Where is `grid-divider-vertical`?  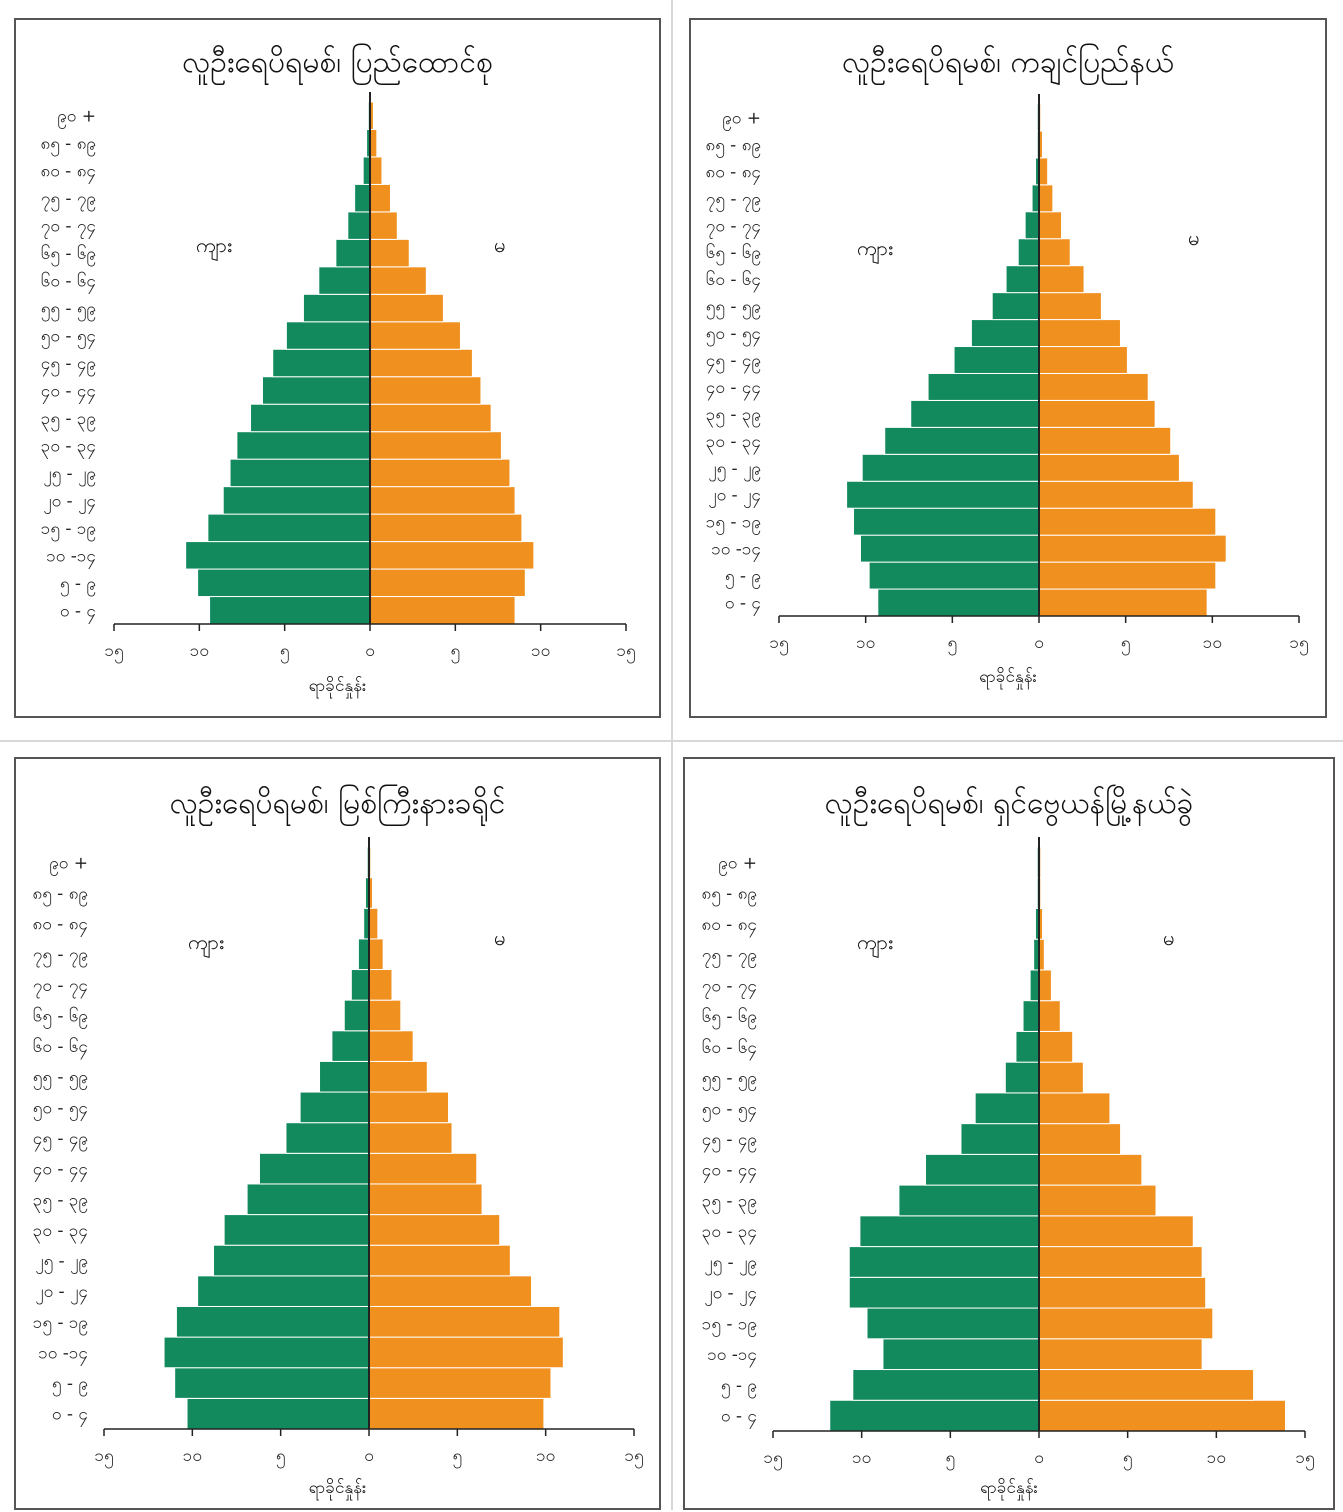
grid-divider-vertical is located at coordinates (672, 755).